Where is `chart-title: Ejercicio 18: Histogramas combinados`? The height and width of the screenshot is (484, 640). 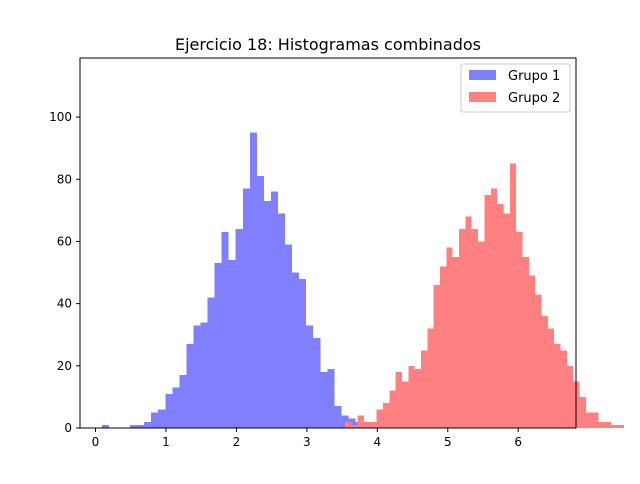
chart-title: Ejercicio 18: Histogramas combinados is located at coordinates (328, 44).